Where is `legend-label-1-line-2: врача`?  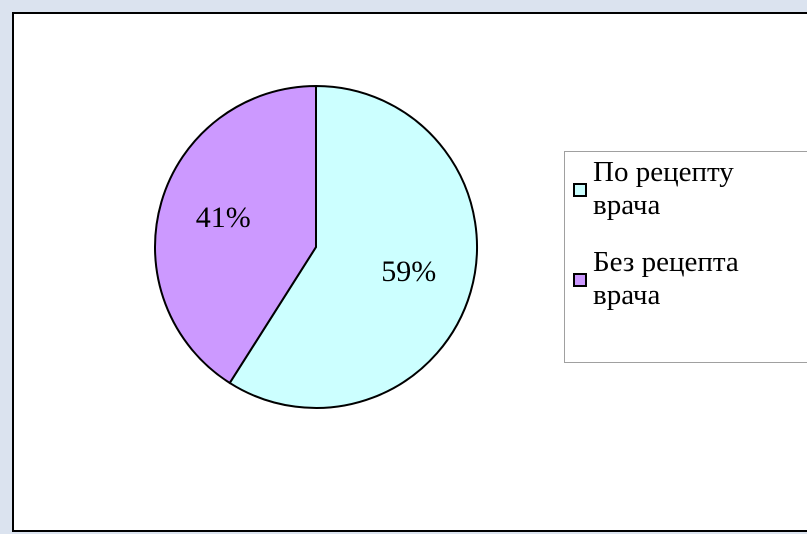
legend-label-1-line-2: врача is located at coordinates (627, 295).